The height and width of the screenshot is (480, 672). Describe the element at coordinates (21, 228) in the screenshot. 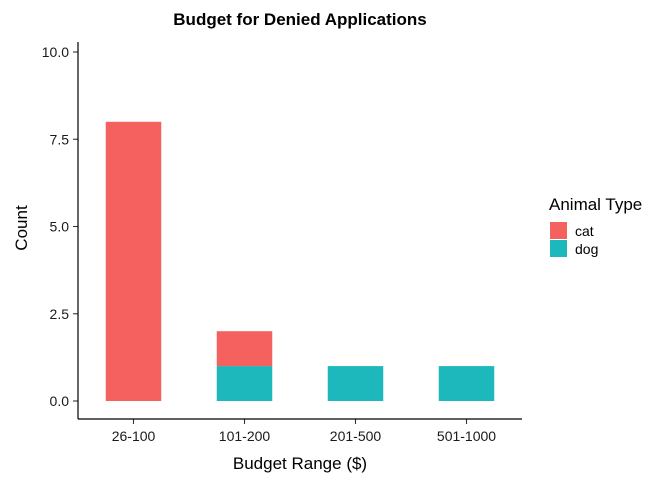

I see `y-axis-title: Count` at that location.